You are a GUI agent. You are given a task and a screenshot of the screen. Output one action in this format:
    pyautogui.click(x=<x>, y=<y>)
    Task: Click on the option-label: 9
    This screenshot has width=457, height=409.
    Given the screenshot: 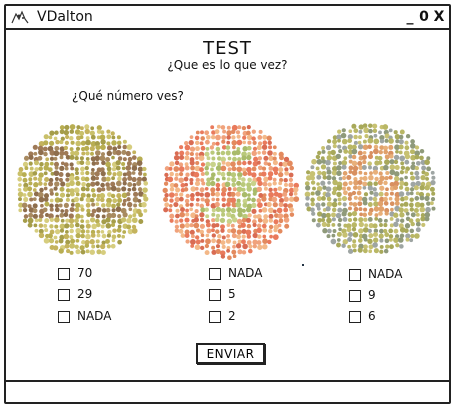 What is the action you would take?
    pyautogui.click(x=372, y=295)
    